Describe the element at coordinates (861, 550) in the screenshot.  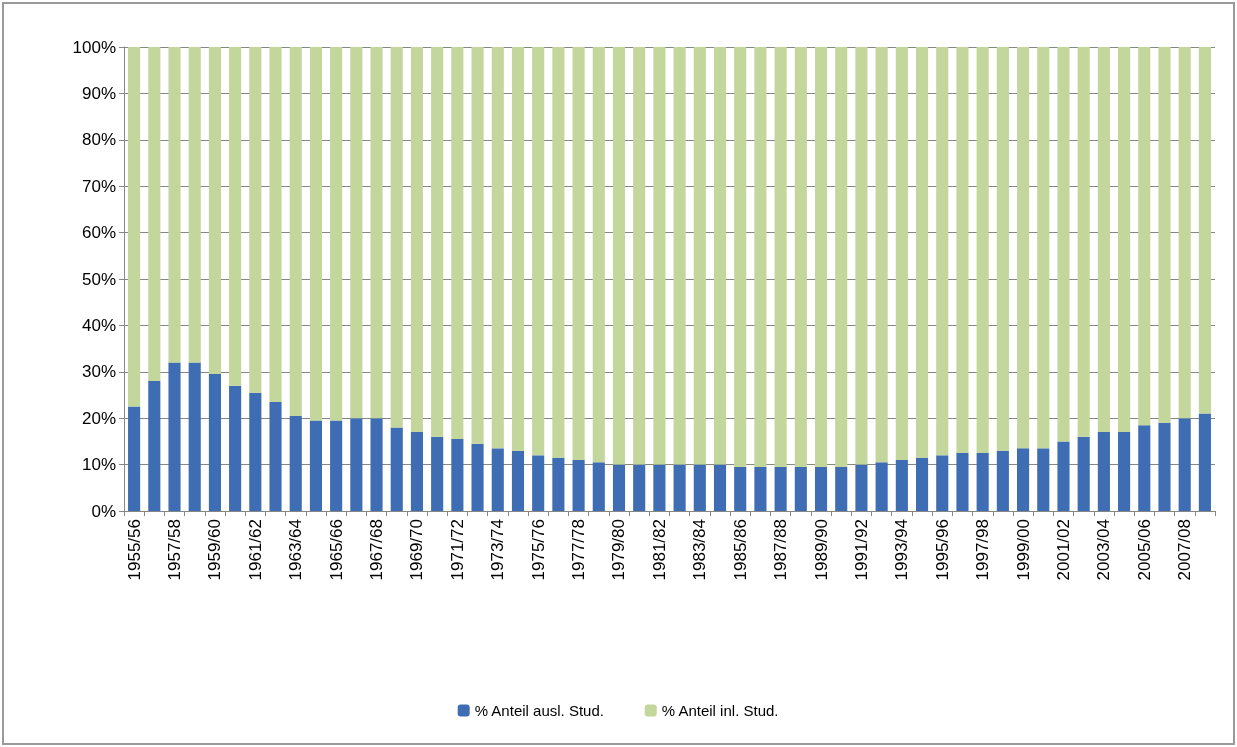
I see `x-tick-label: 1991/92` at that location.